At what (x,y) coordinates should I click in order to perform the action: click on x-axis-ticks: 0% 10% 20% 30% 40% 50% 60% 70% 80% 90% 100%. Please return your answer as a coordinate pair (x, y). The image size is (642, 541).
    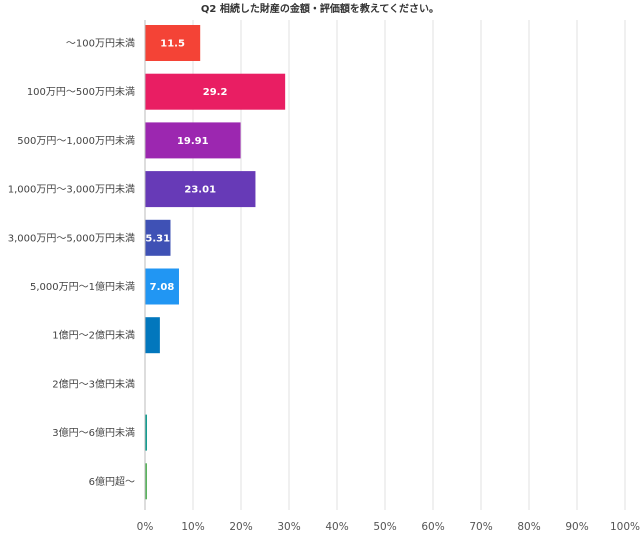
    Looking at the image, I should click on (388, 527).